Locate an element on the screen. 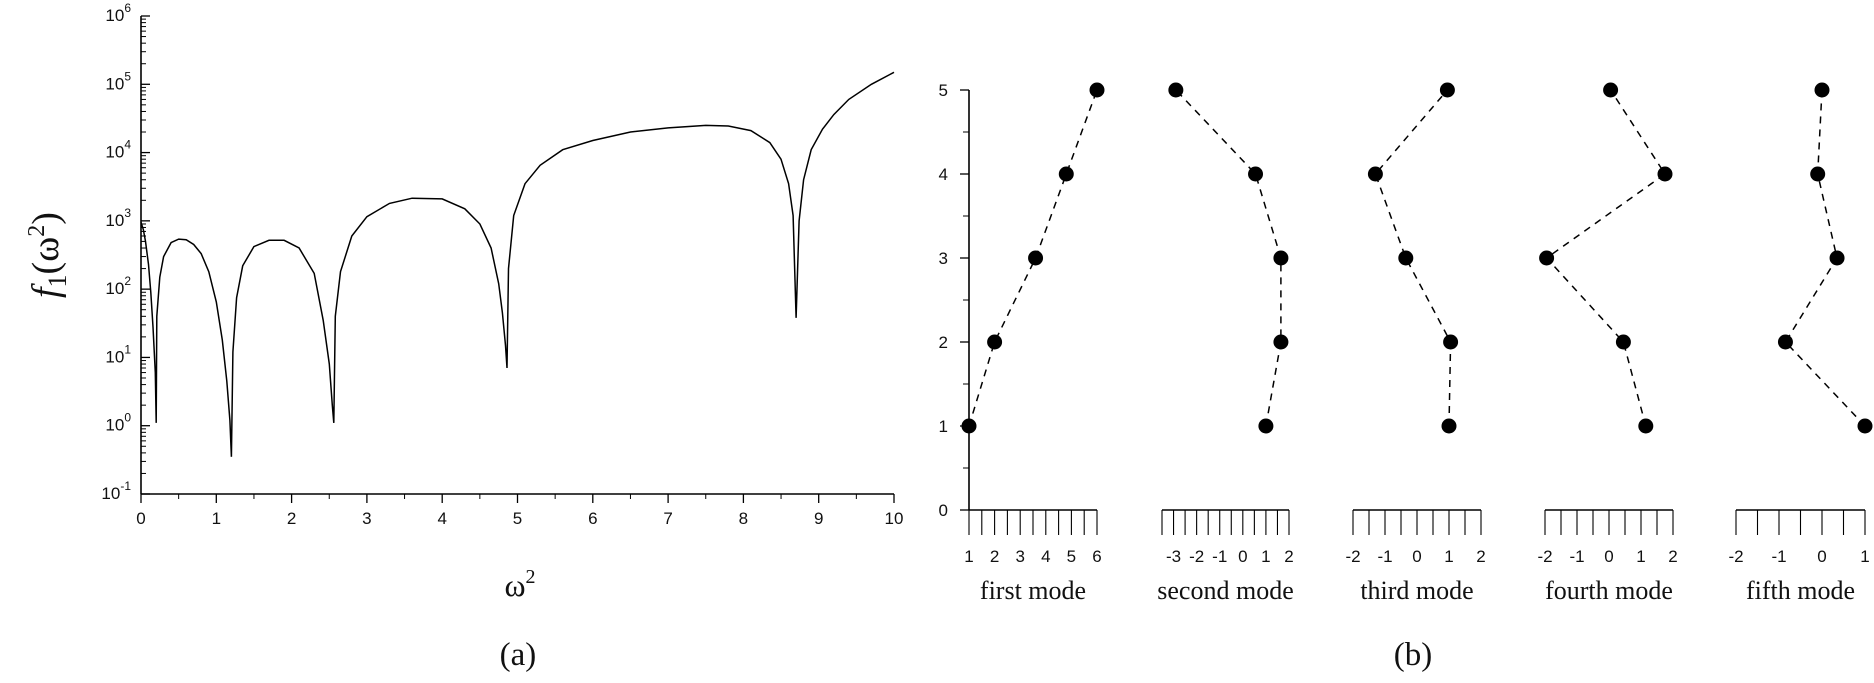 The height and width of the screenshot is (683, 1874). y-tick-label: 10⁶ is located at coordinates (118, 13).